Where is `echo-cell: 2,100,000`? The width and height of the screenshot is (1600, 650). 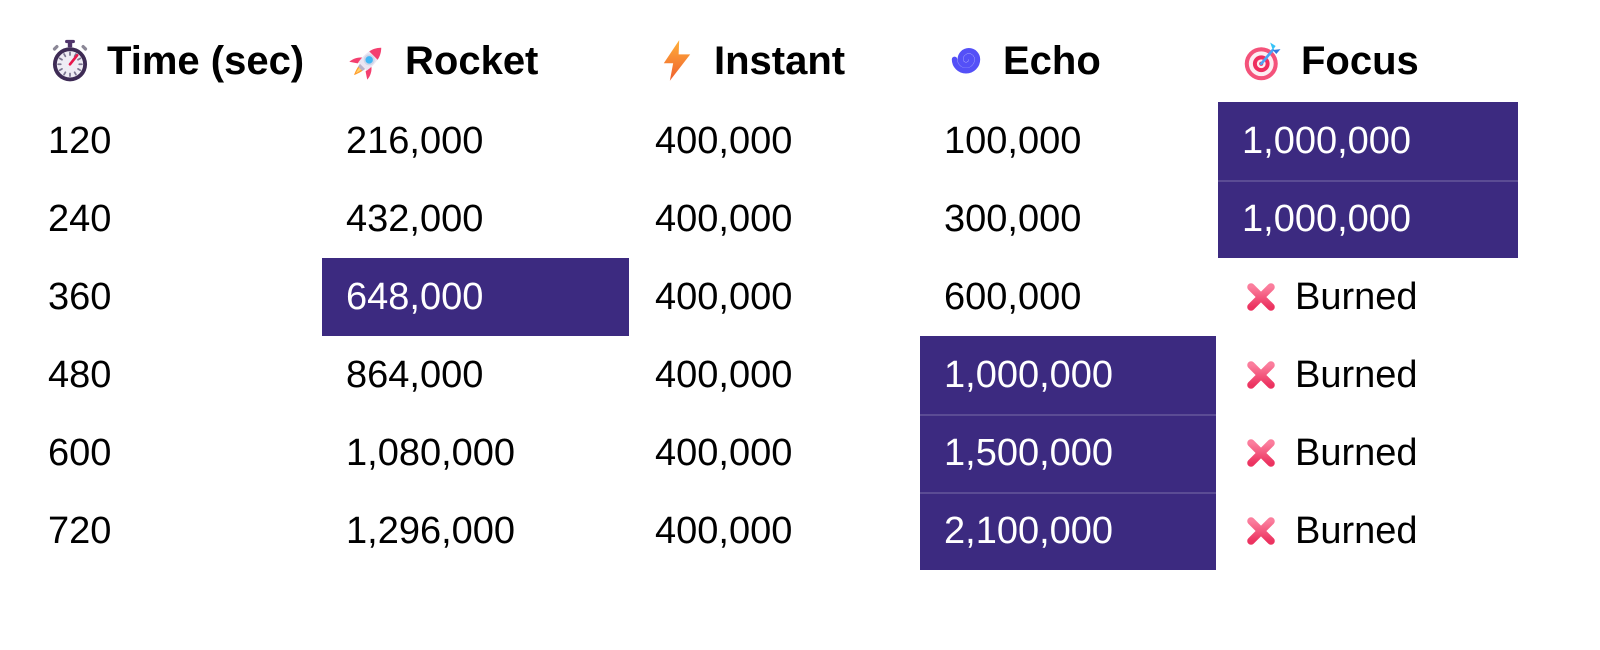
echo-cell: 2,100,000 is located at coordinates (1069, 531).